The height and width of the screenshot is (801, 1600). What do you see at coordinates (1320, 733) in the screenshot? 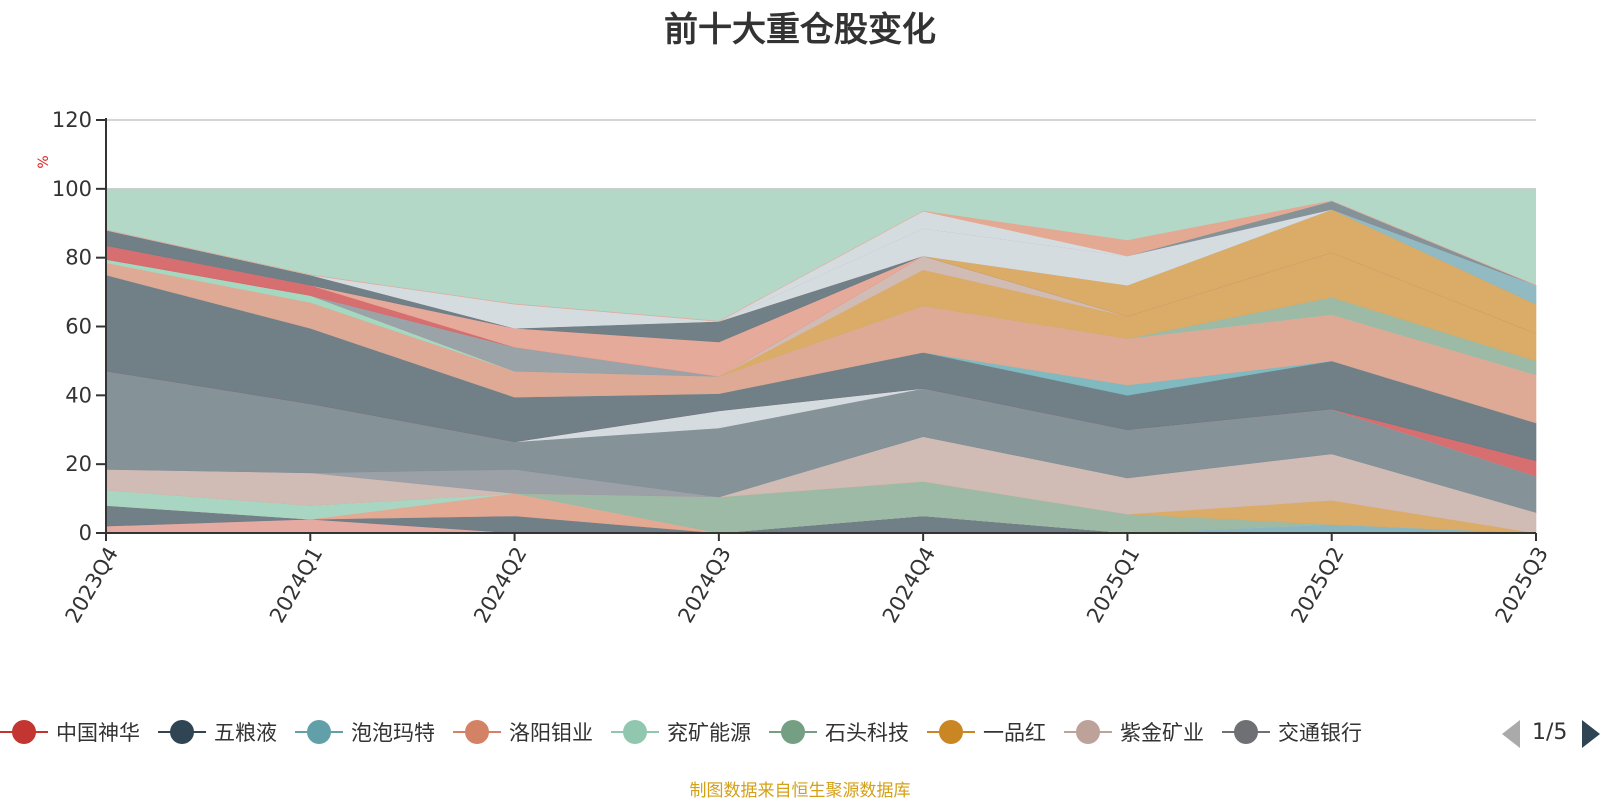
I see `legend-label: 交通银行` at bounding box center [1320, 733].